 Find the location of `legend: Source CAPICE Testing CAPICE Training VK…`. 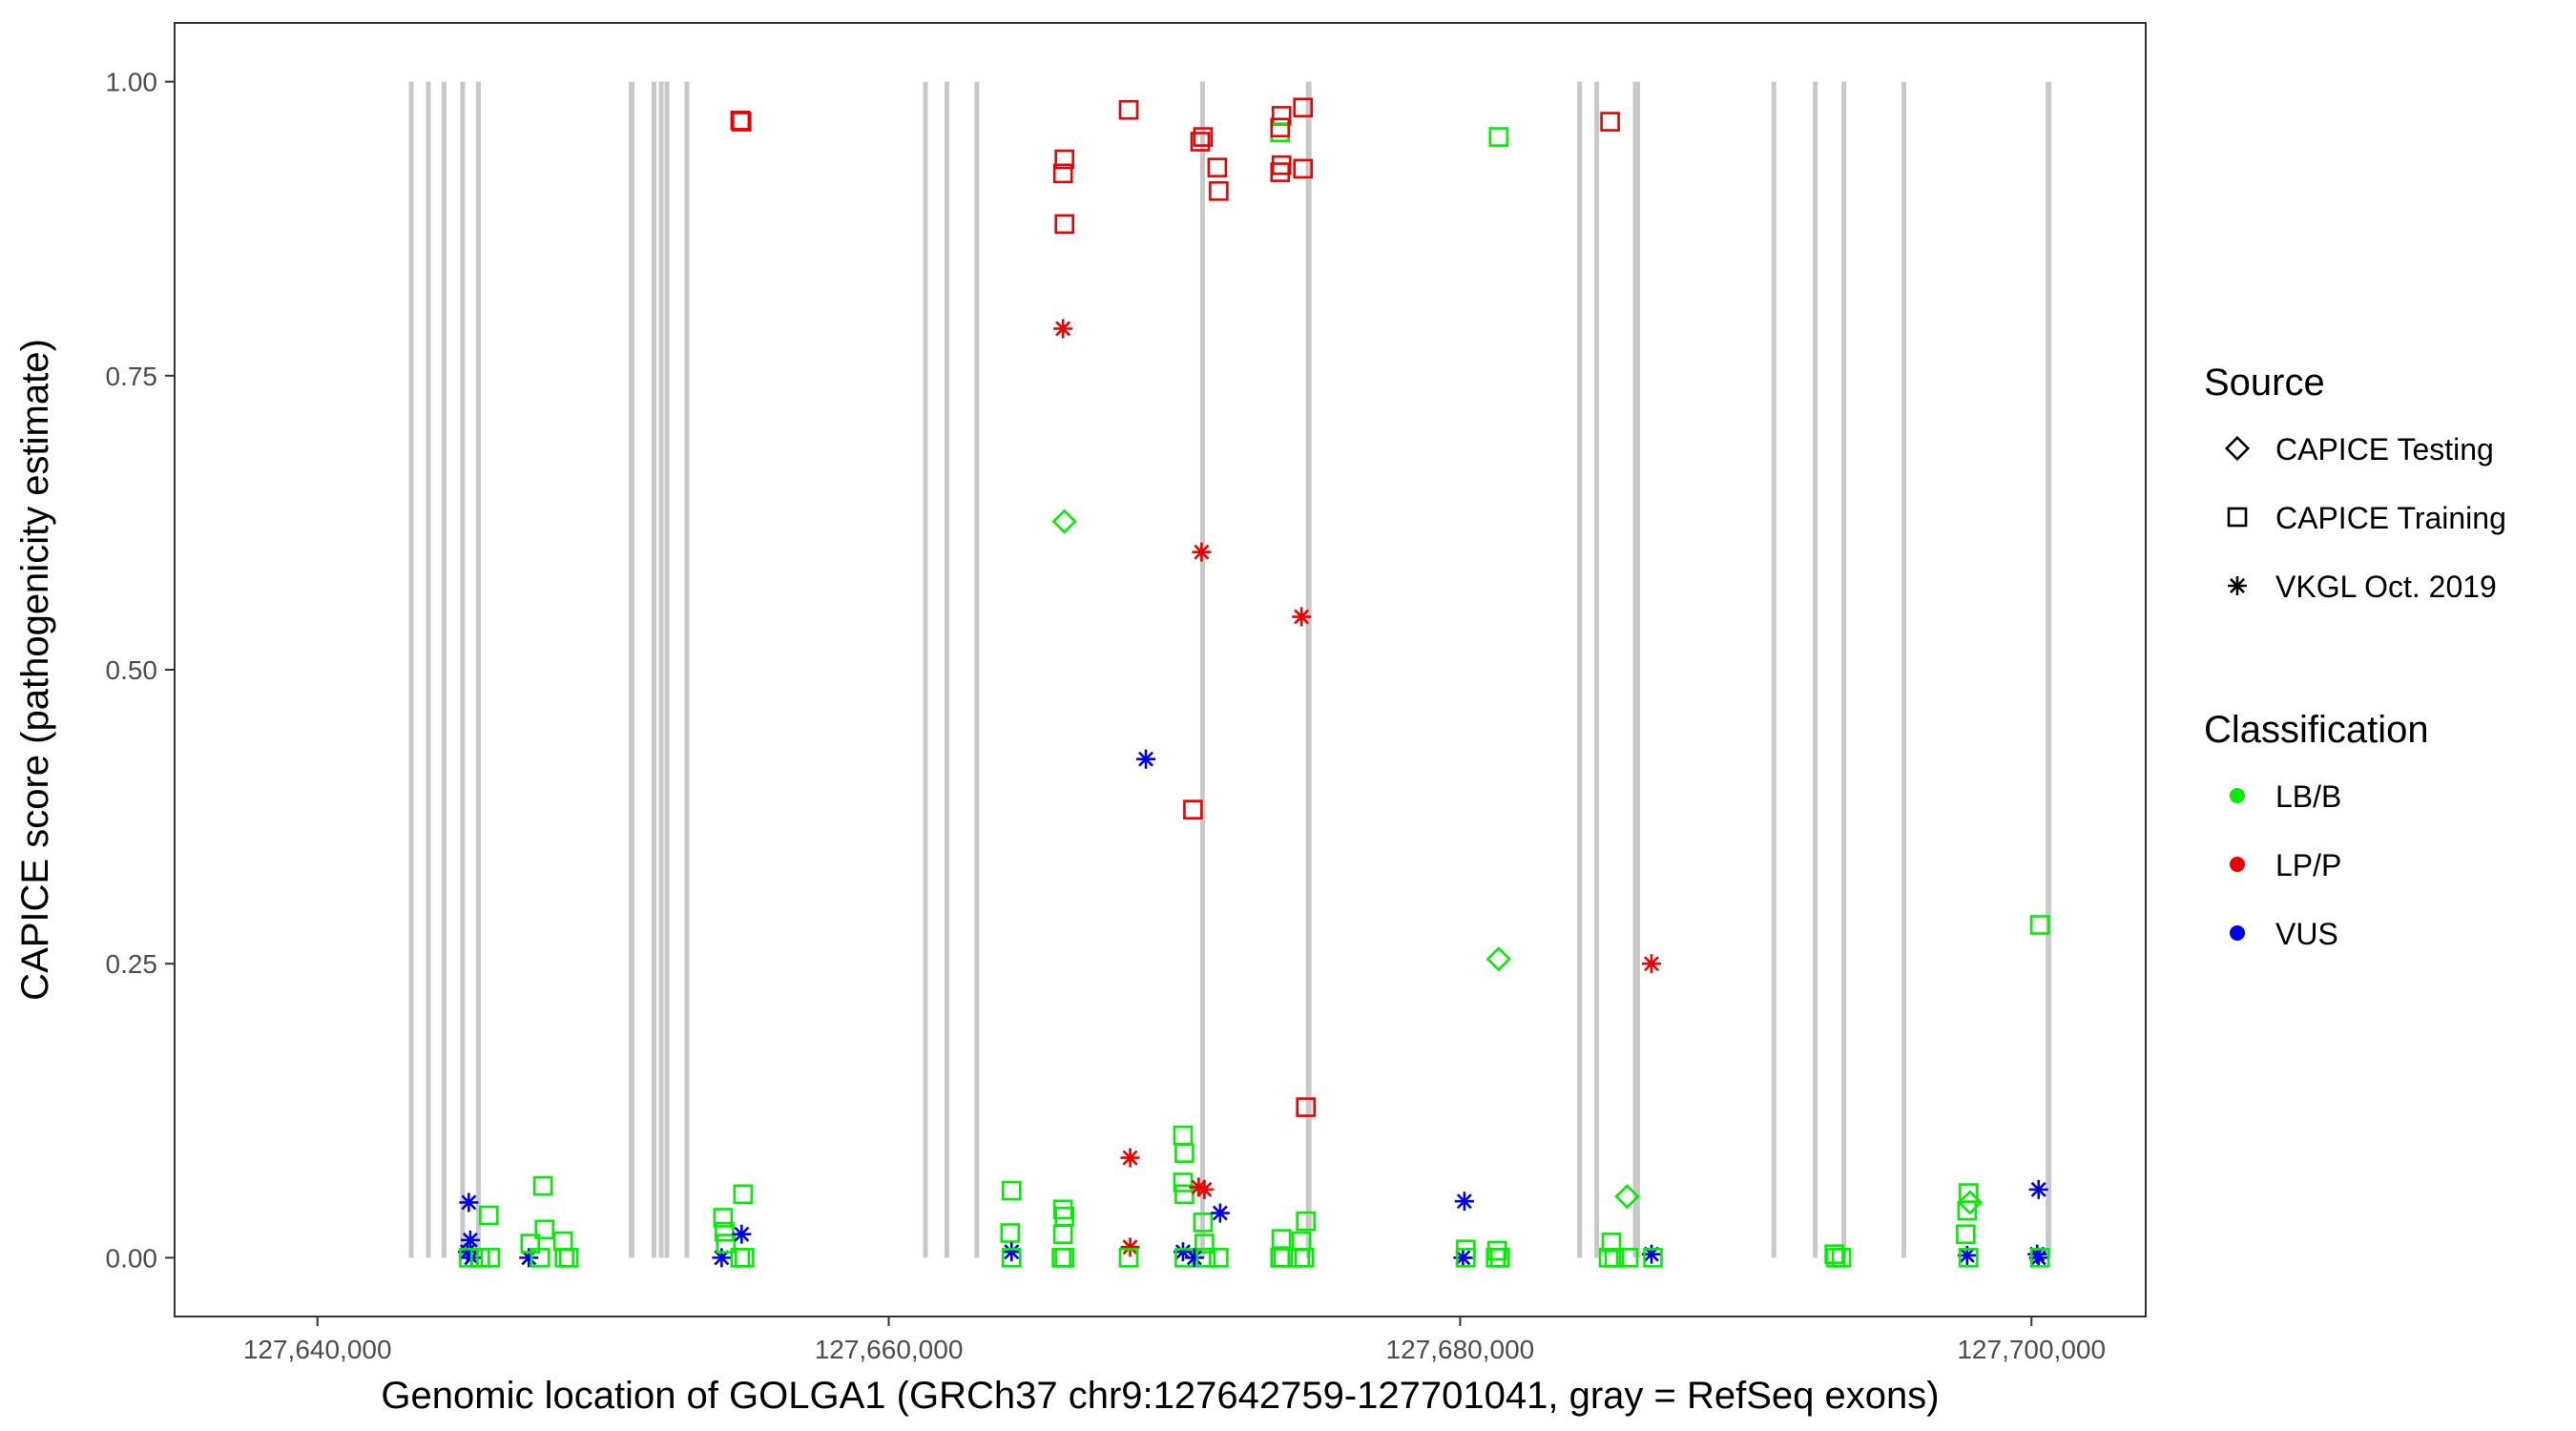

legend: Source CAPICE Testing CAPICE Training VK… is located at coordinates (2355, 656).